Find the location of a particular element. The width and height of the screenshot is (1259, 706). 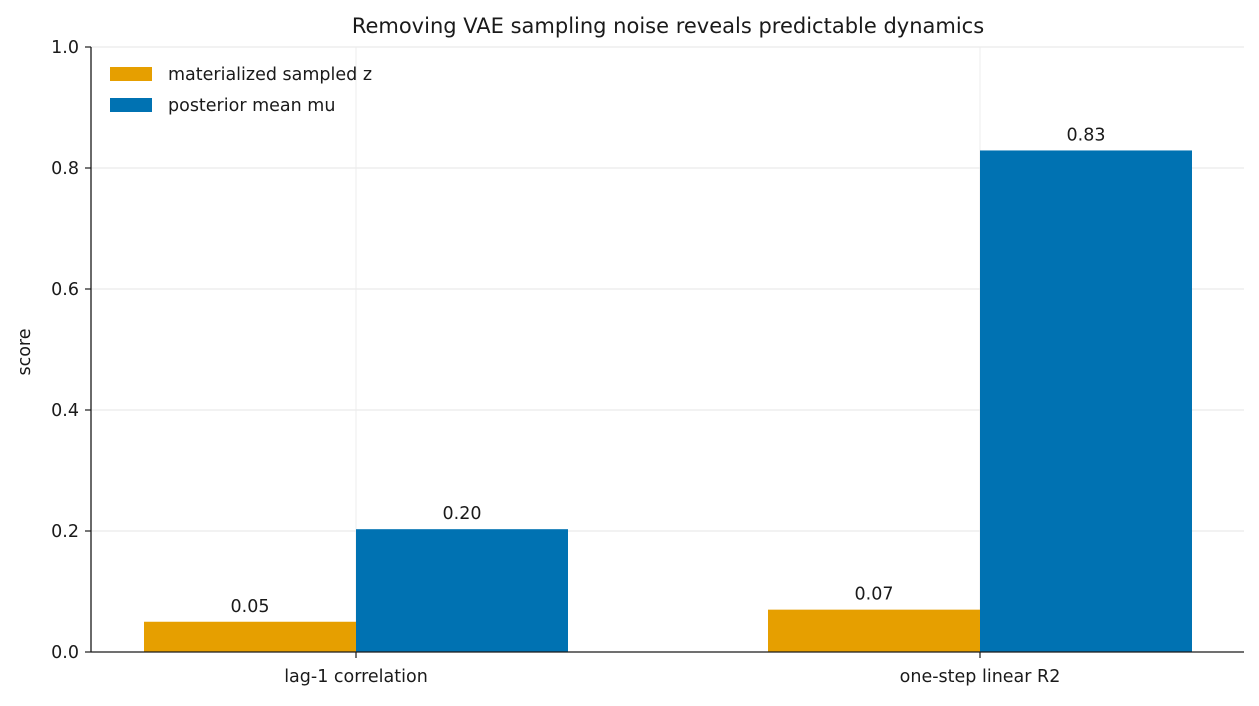

y-tick-label: 0.2 is located at coordinates (65, 532).